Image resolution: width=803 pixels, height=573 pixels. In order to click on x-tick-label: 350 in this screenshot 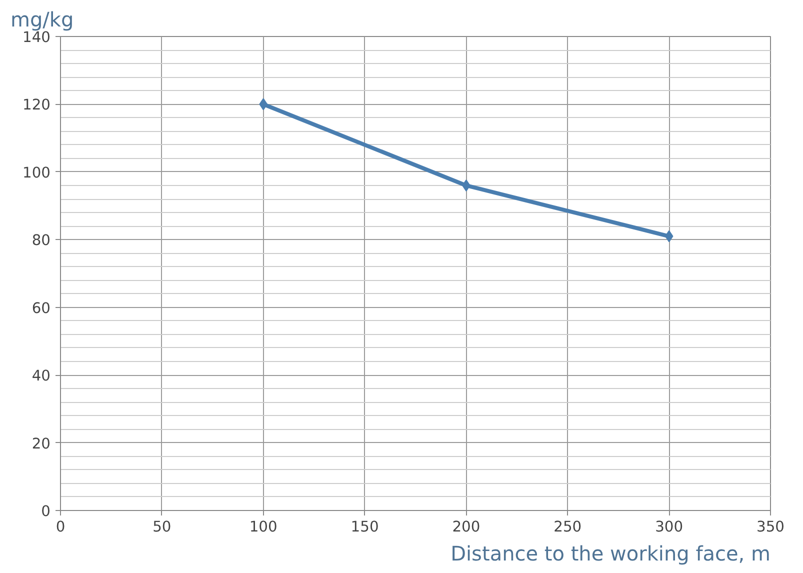, I will do `click(770, 527)`.